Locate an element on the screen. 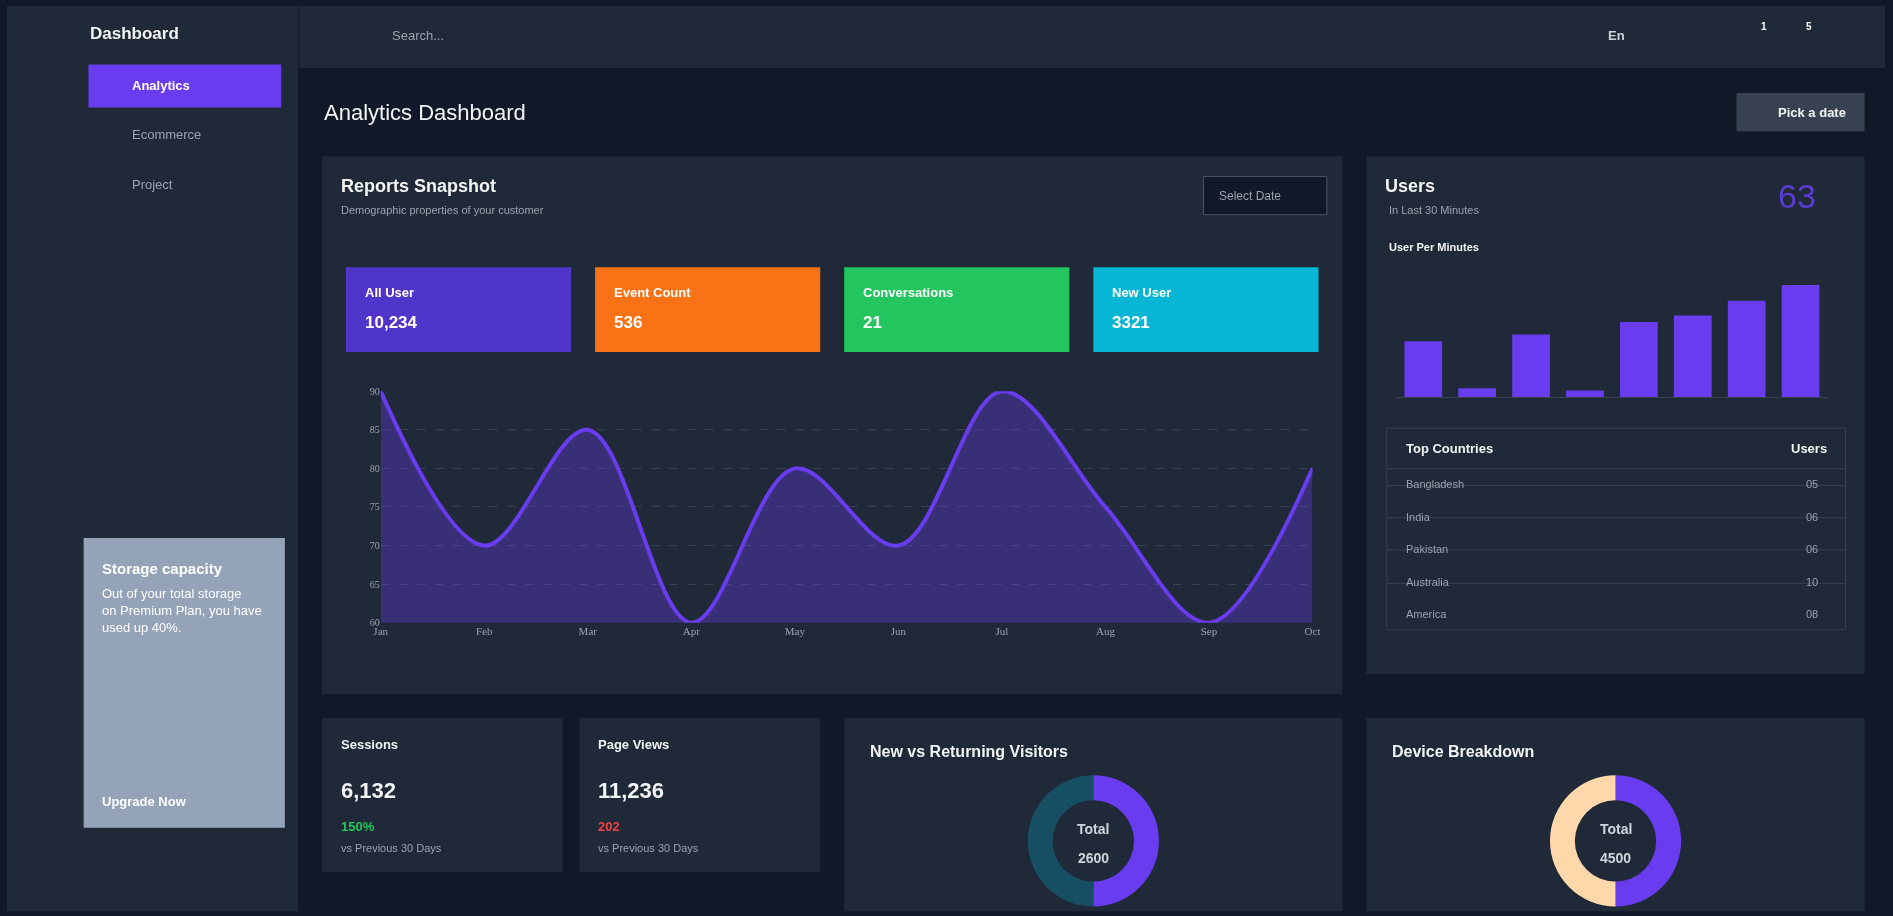 The image size is (1893, 916). chart-title: Reports Snapshot is located at coordinates (419, 186).